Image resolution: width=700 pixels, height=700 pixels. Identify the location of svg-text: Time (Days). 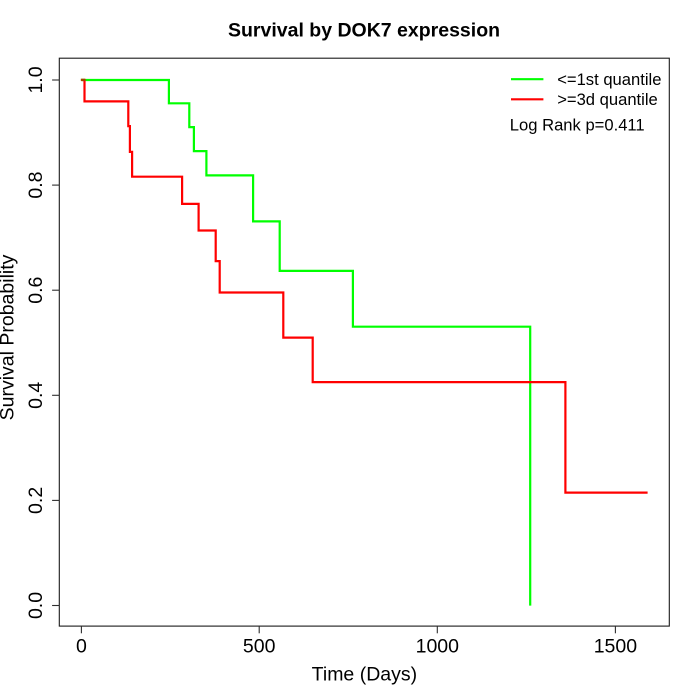
(364, 674).